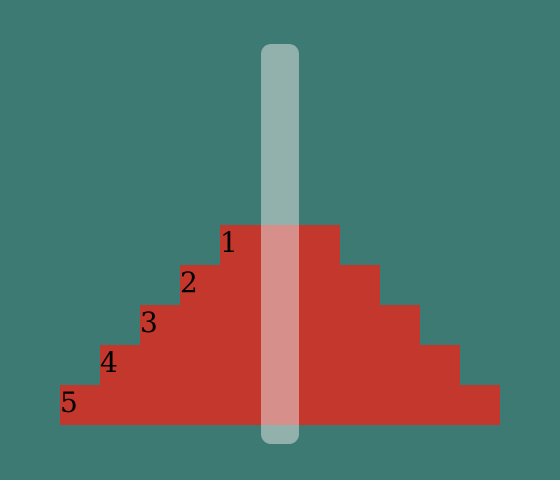 The height and width of the screenshot is (480, 560). I want to click on disc-3-label: 3, so click(149, 322).